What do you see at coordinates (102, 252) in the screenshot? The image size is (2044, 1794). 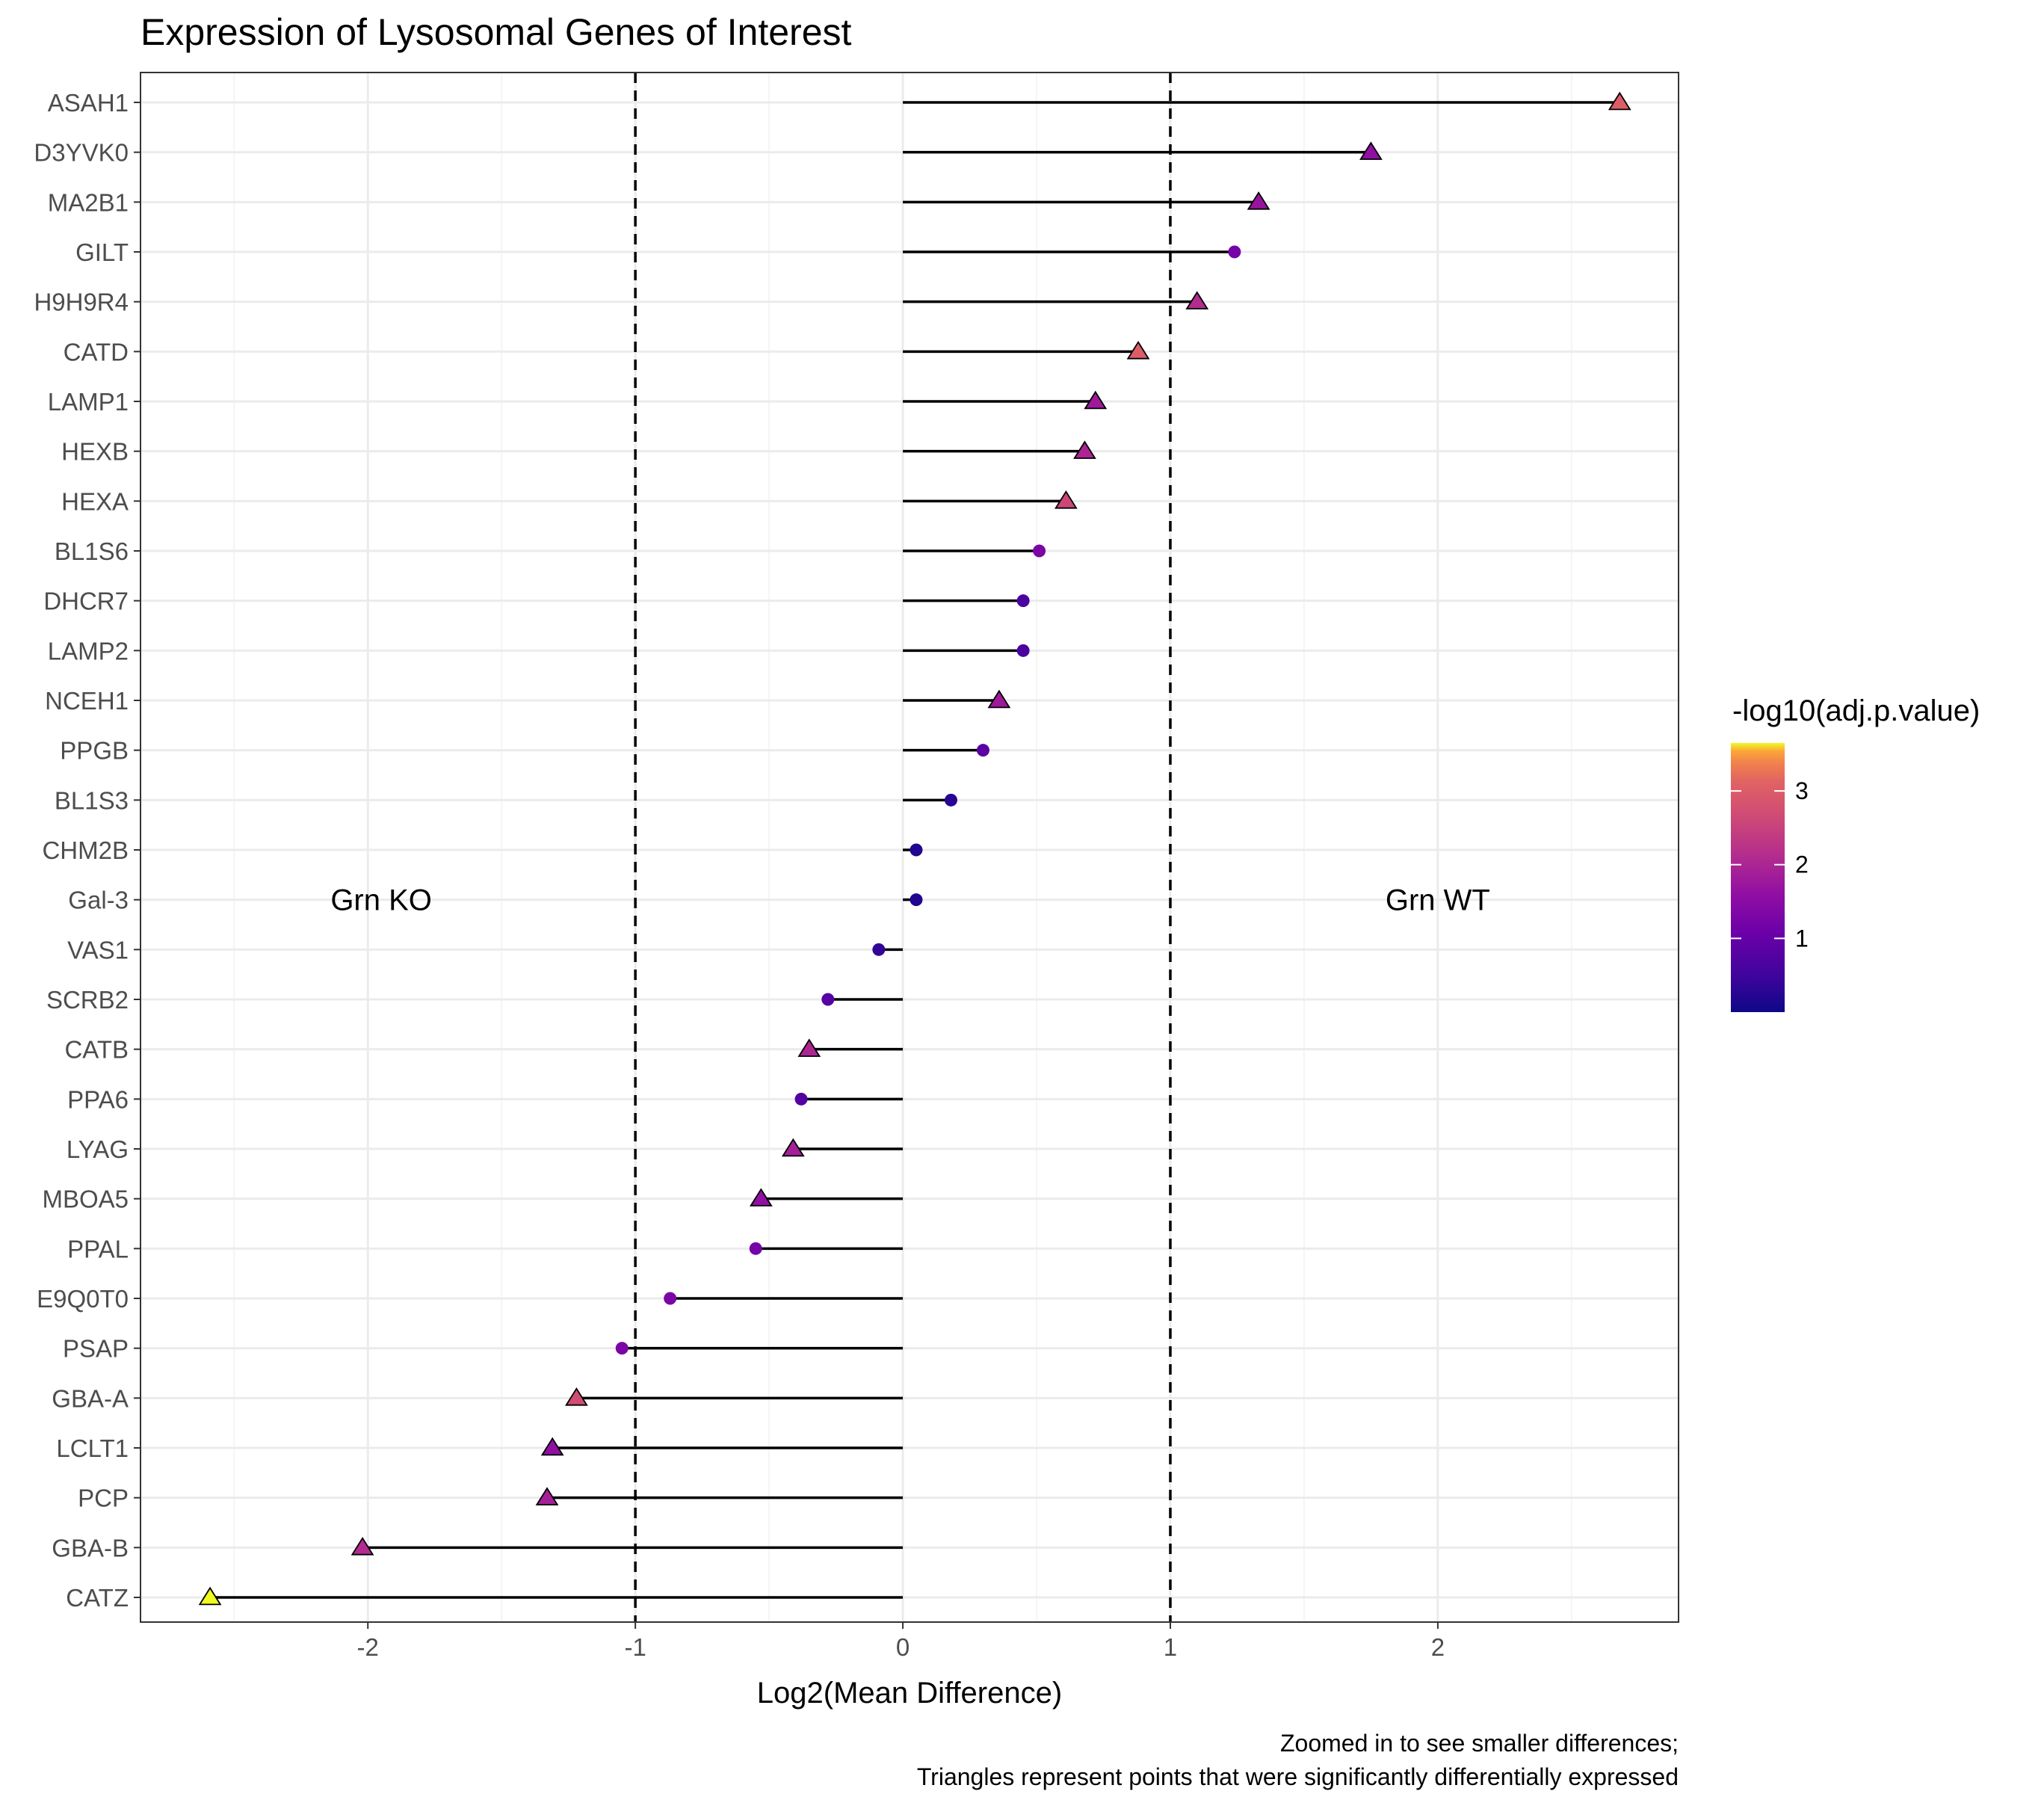 I see `y-tick-label: GILT` at bounding box center [102, 252].